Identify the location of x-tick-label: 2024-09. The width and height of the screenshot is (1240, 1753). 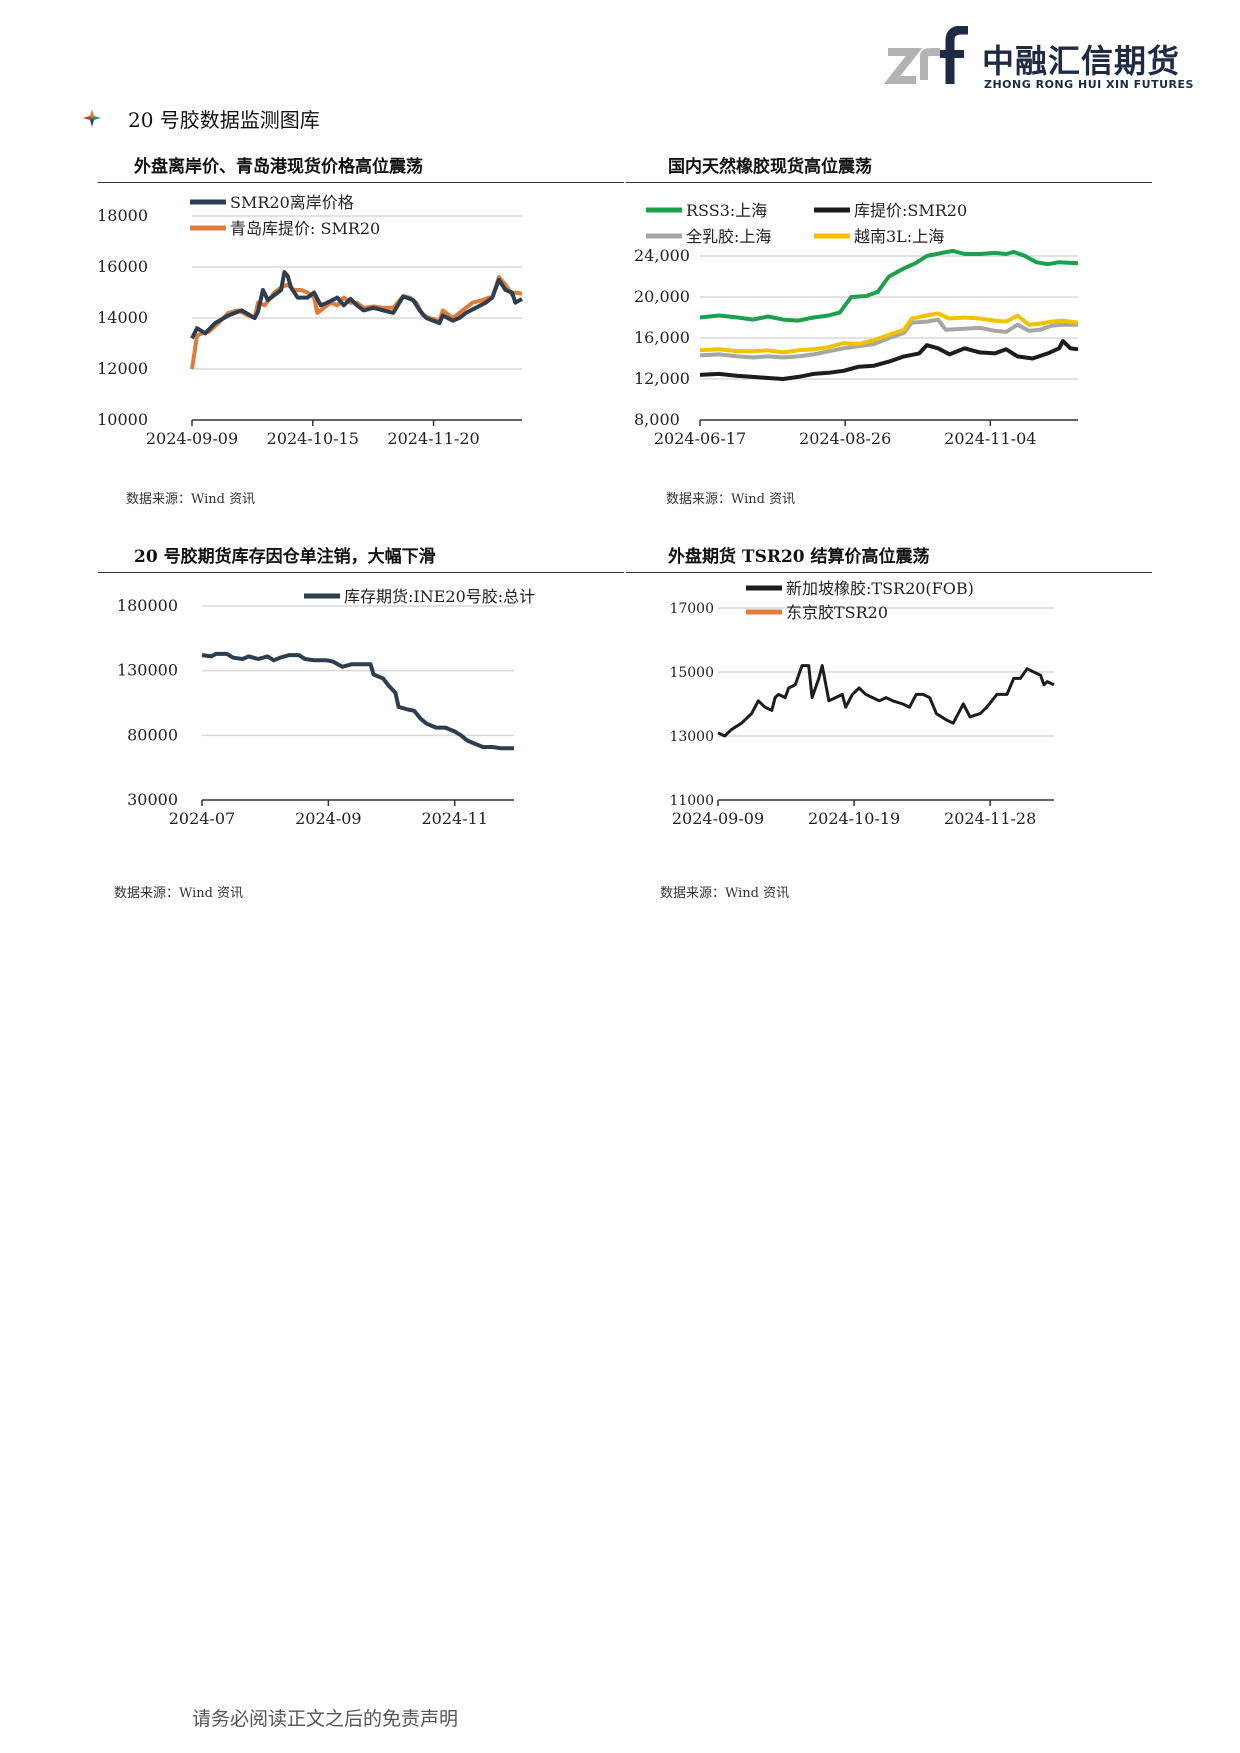
(328, 818).